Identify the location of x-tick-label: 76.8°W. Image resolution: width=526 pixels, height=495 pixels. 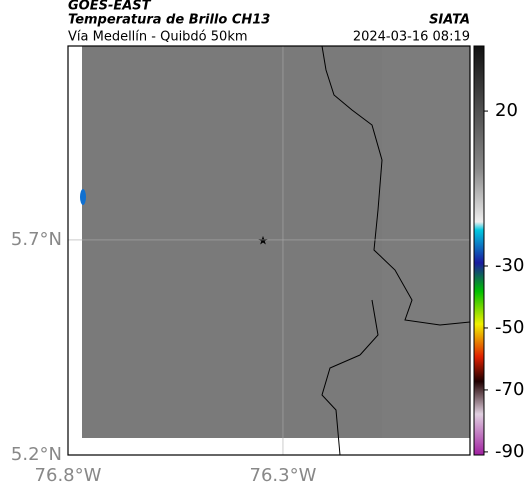
(68, 475).